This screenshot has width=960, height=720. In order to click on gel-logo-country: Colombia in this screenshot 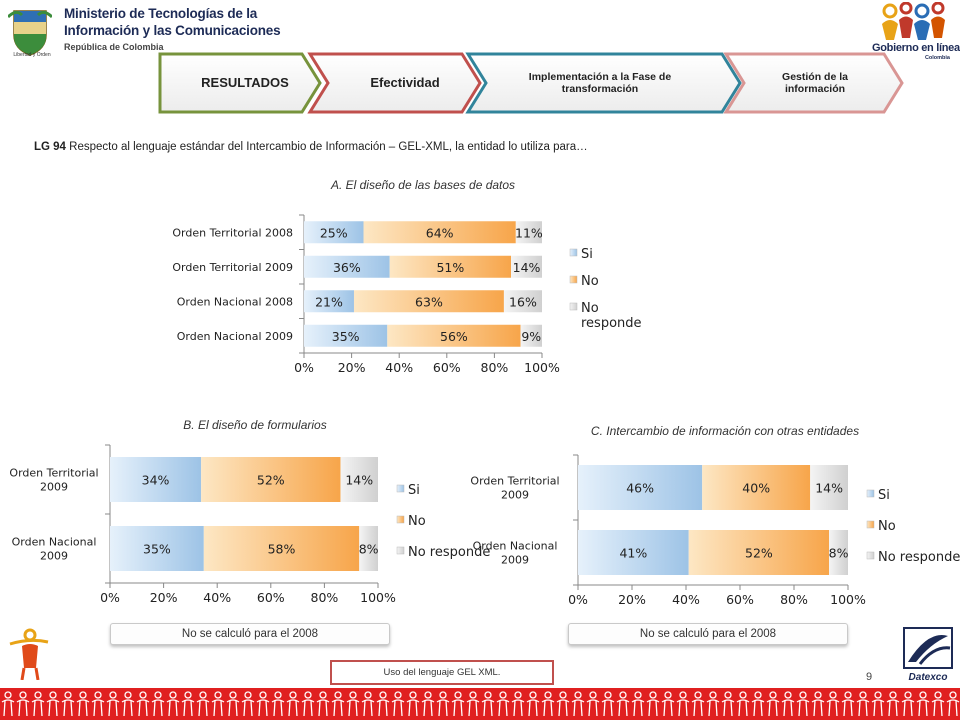, I will do `click(937, 58)`.